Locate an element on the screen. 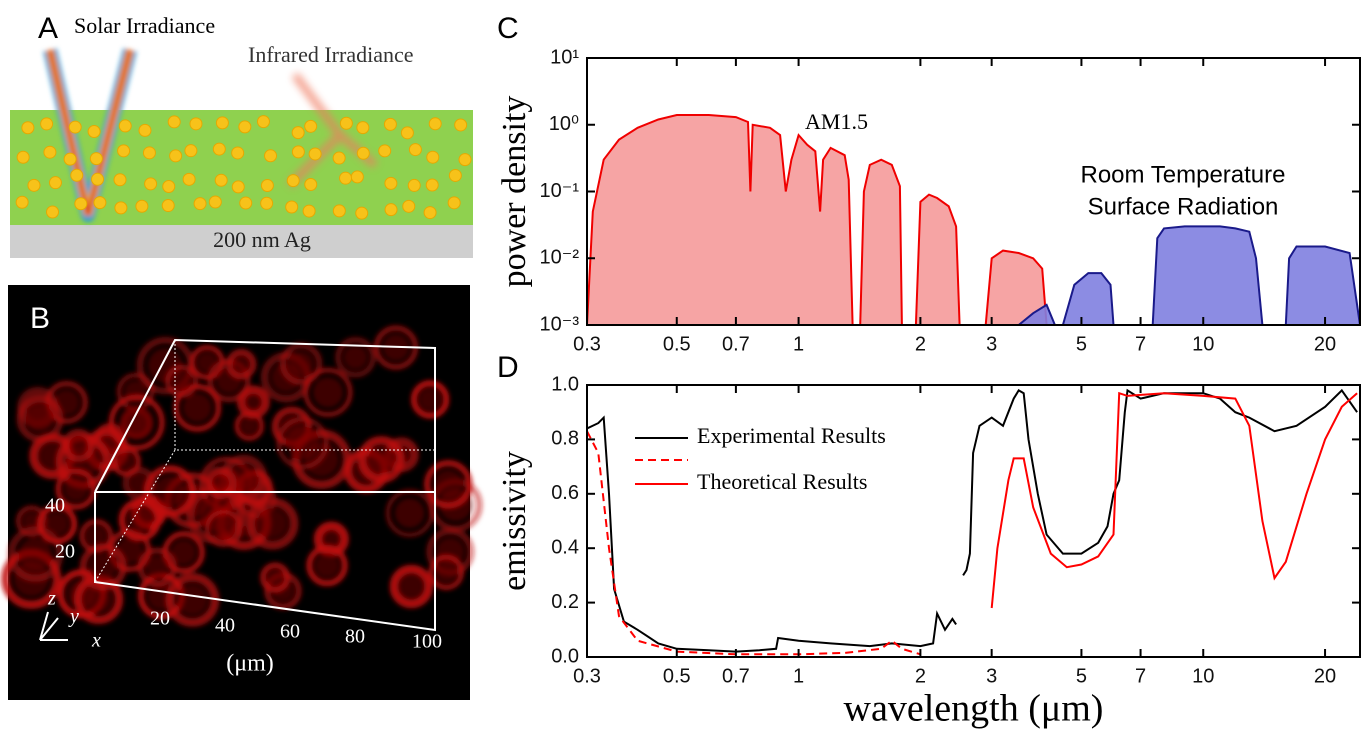 This screenshot has height=733, width=1362. particles is located at coordinates (243, 167).